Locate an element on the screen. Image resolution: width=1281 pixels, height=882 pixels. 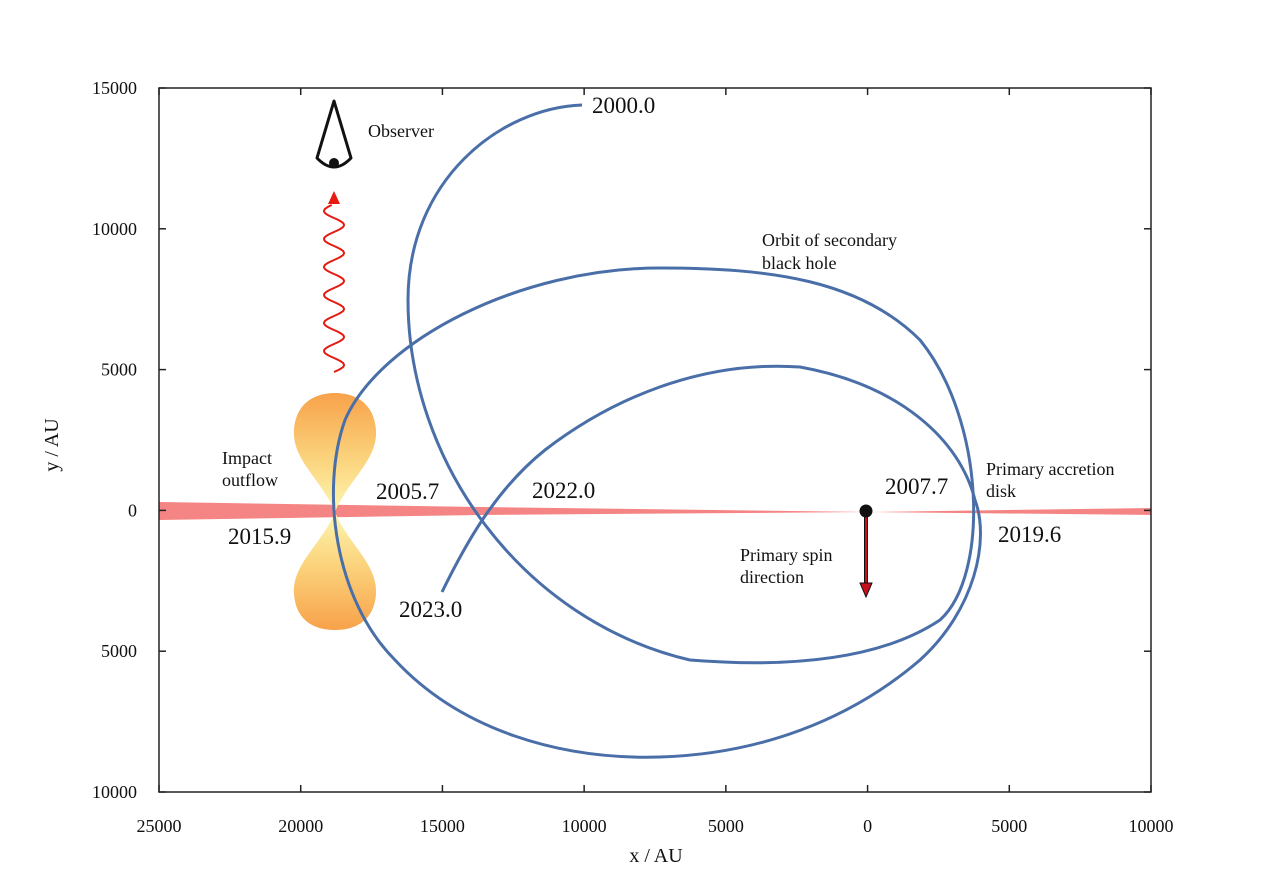
epoch-label: 2023.0 is located at coordinates (430, 609).